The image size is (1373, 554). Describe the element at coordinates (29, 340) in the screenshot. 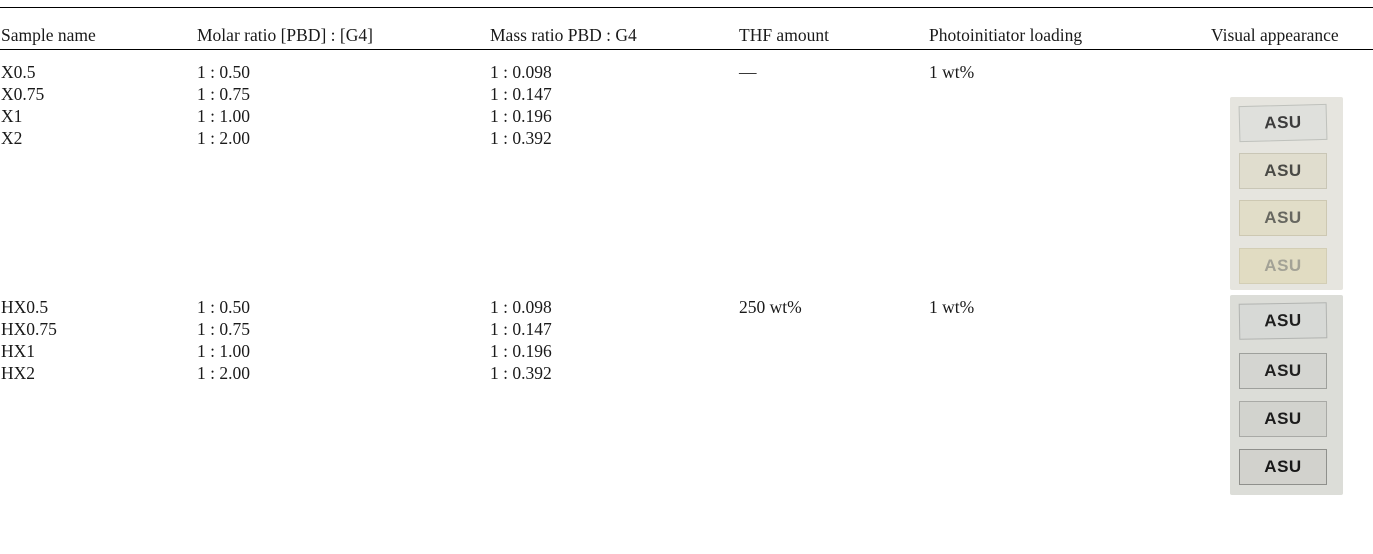

I see `group2-sample-names: HX0.5 HX0.75 HX1 HX2` at that location.